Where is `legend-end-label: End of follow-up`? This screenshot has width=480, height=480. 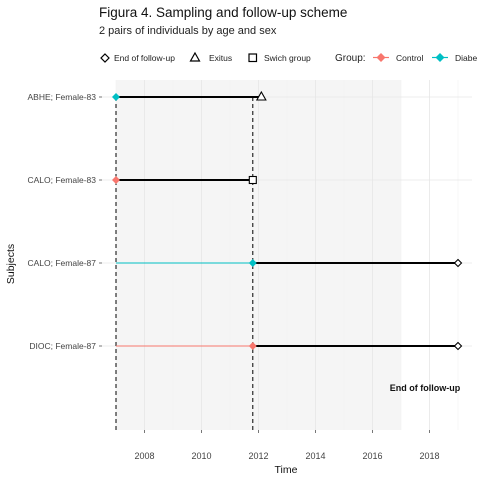
legend-end-label: End of follow-up is located at coordinates (144, 58).